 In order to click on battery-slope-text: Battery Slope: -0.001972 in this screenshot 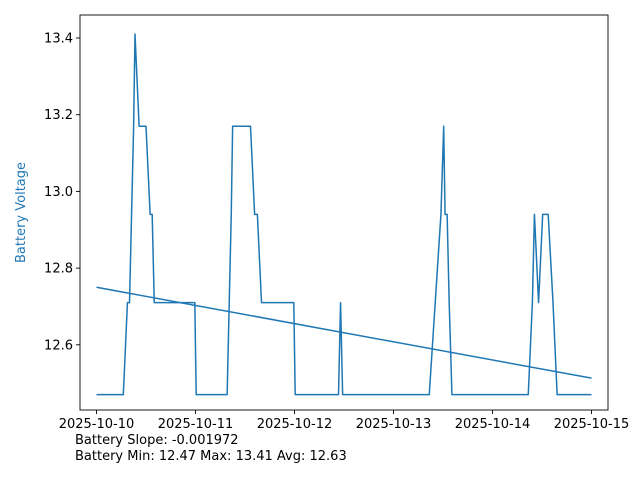, I will do `click(157, 440)`.